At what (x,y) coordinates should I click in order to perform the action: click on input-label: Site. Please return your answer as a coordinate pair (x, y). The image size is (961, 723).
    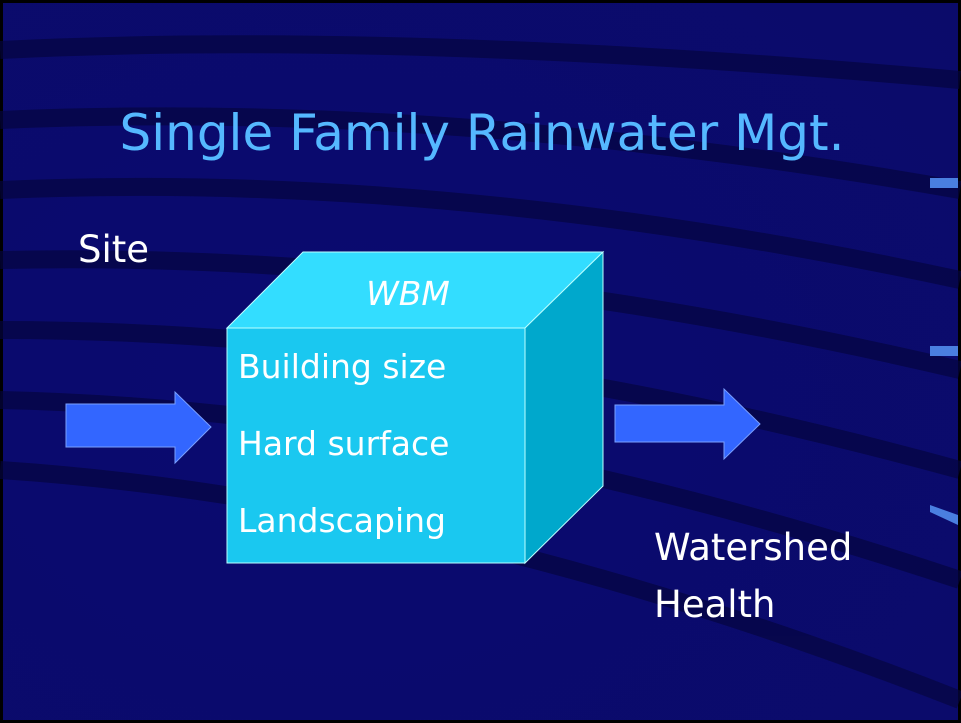
    Looking at the image, I should click on (113, 249).